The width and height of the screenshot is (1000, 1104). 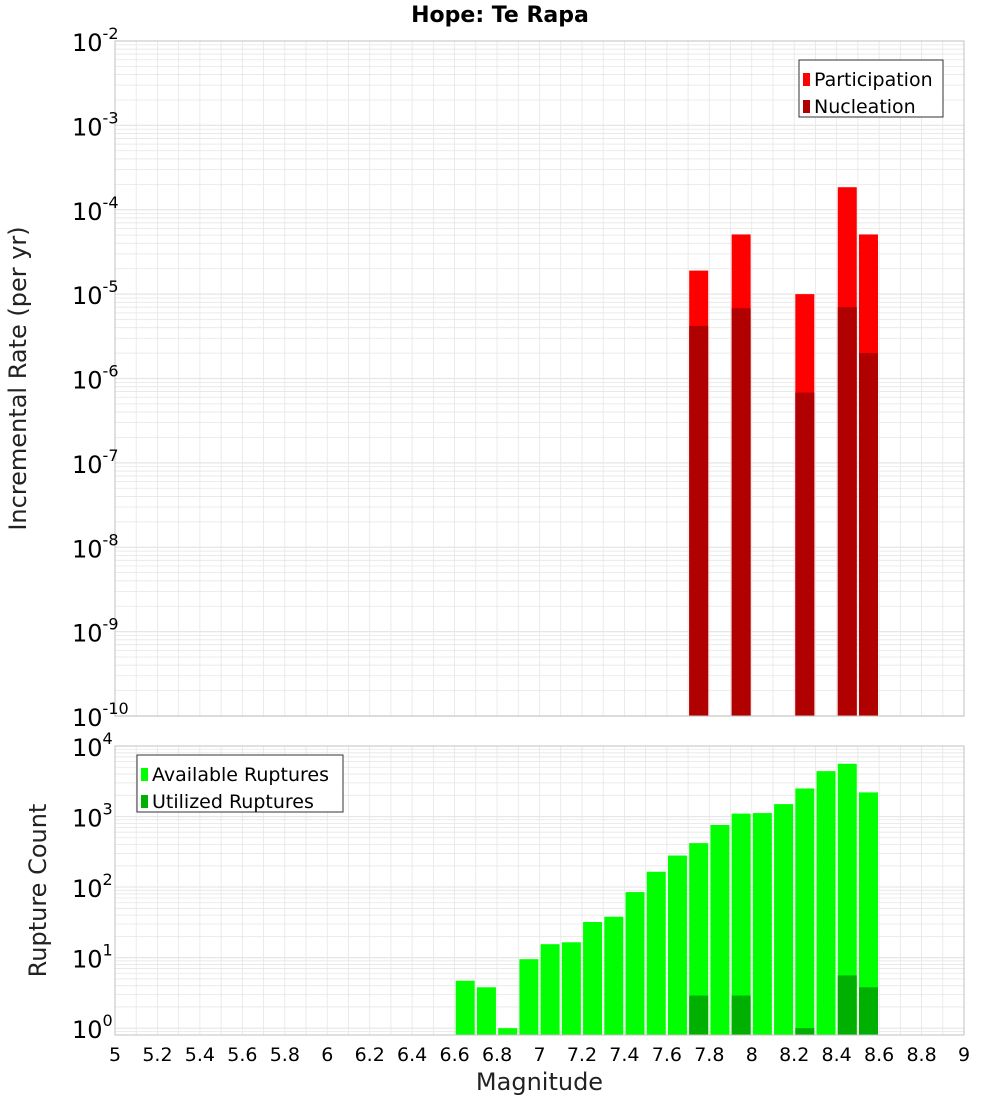 I want to click on count-legend-label: Utilized Ruptures, so click(x=233, y=802).